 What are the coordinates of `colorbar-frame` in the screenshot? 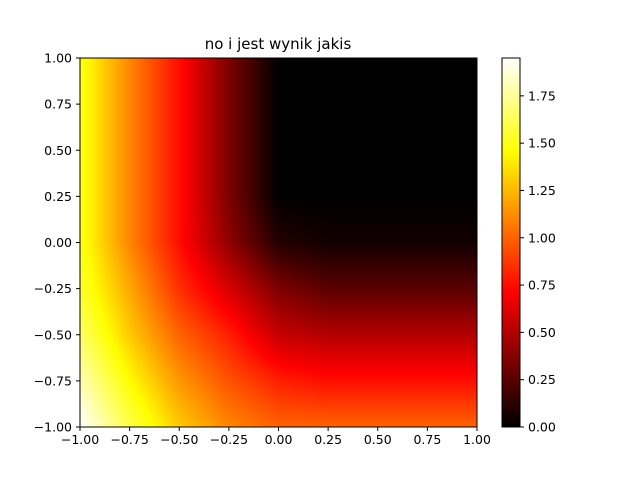 It's located at (511, 242).